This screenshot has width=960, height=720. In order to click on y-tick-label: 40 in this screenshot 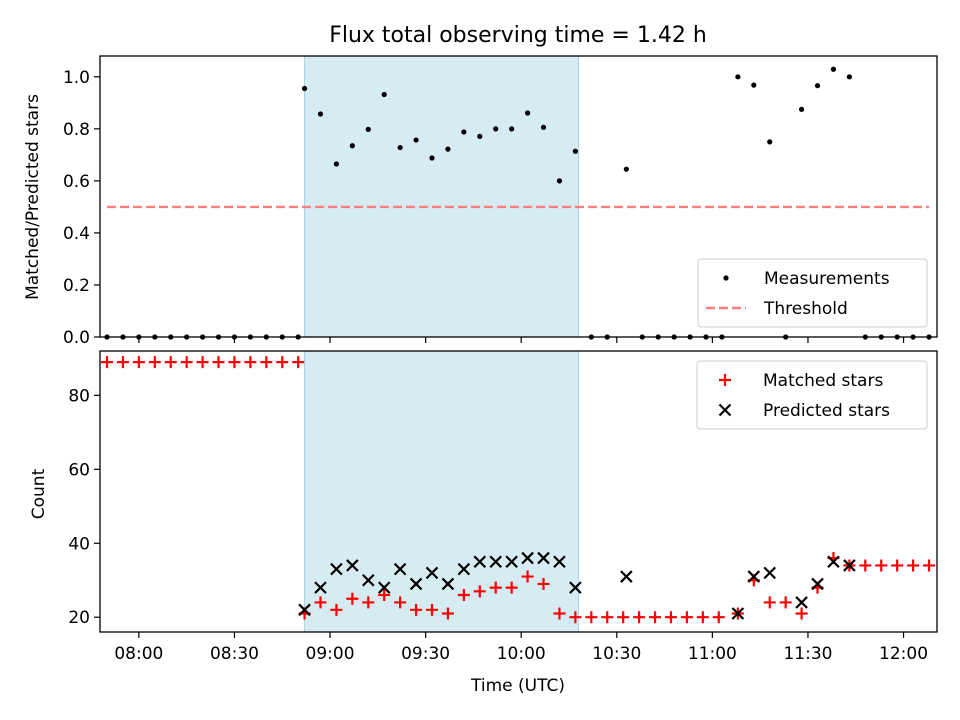, I will do `click(79, 544)`.